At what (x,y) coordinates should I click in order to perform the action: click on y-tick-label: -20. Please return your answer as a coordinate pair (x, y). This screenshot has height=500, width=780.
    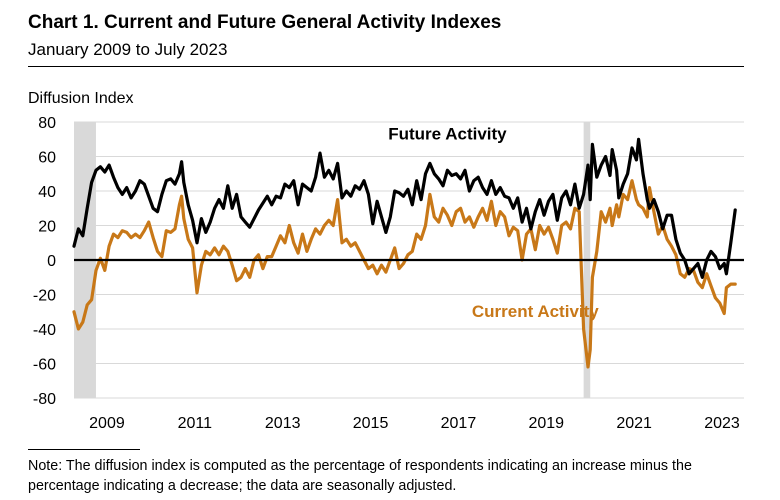
    Looking at the image, I should click on (44, 296).